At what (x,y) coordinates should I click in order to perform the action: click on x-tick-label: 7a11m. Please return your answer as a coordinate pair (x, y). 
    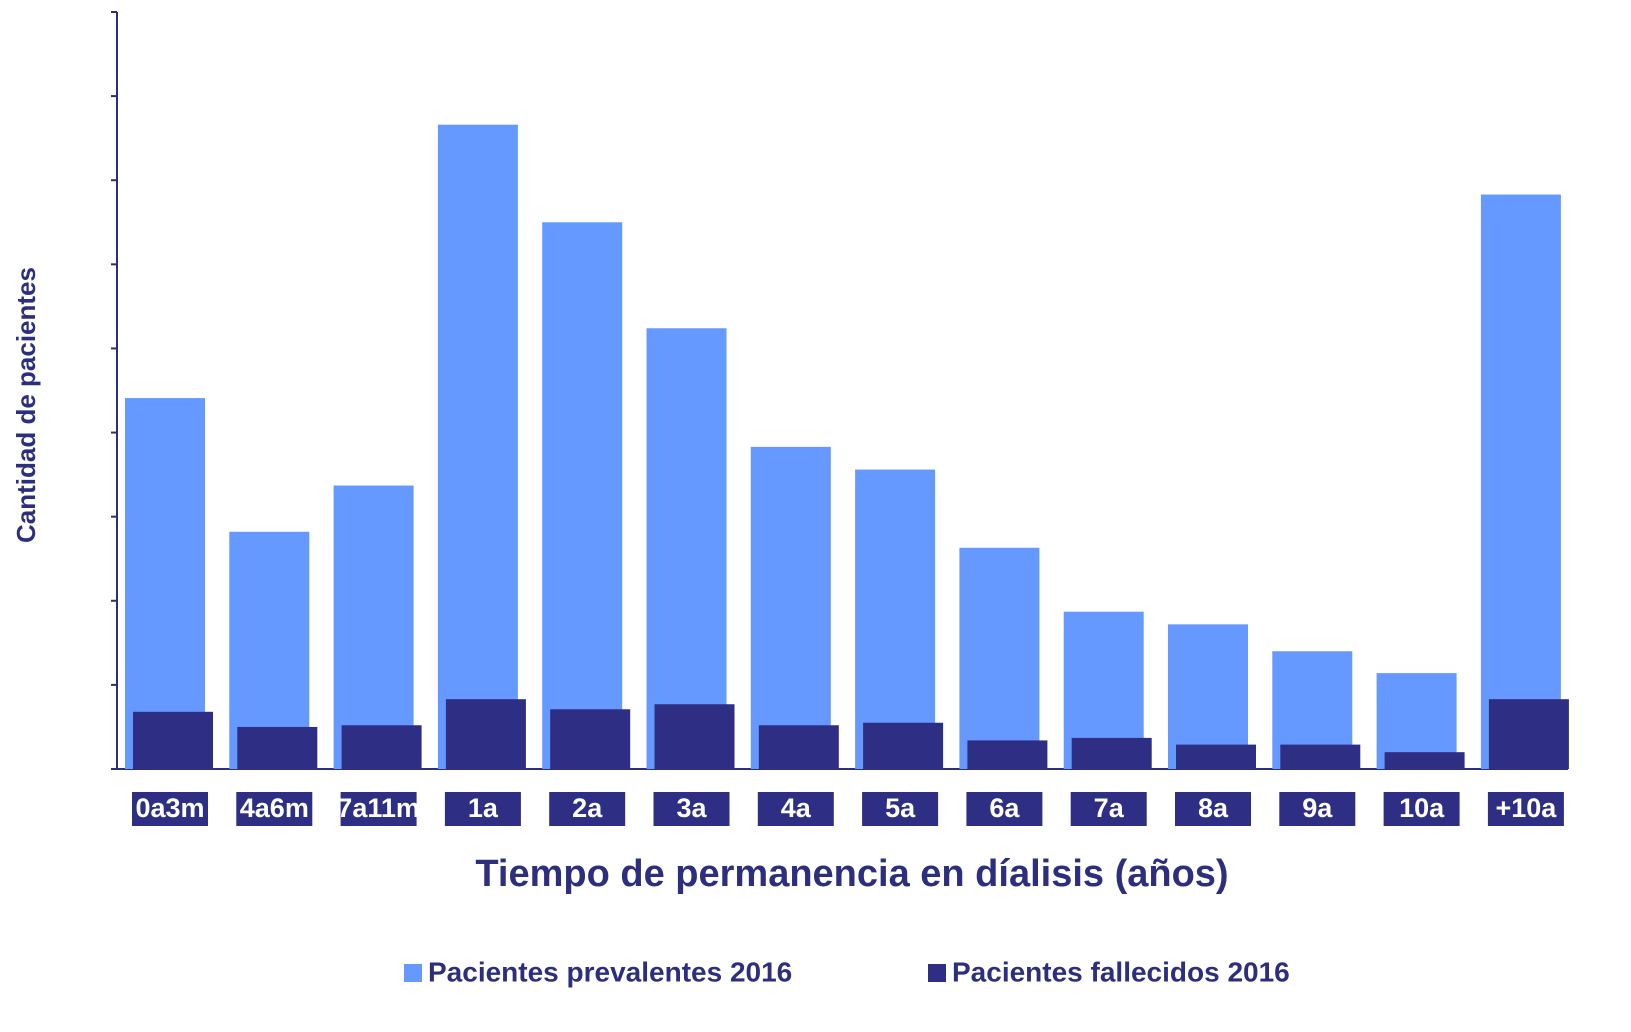
    Looking at the image, I should click on (378, 808).